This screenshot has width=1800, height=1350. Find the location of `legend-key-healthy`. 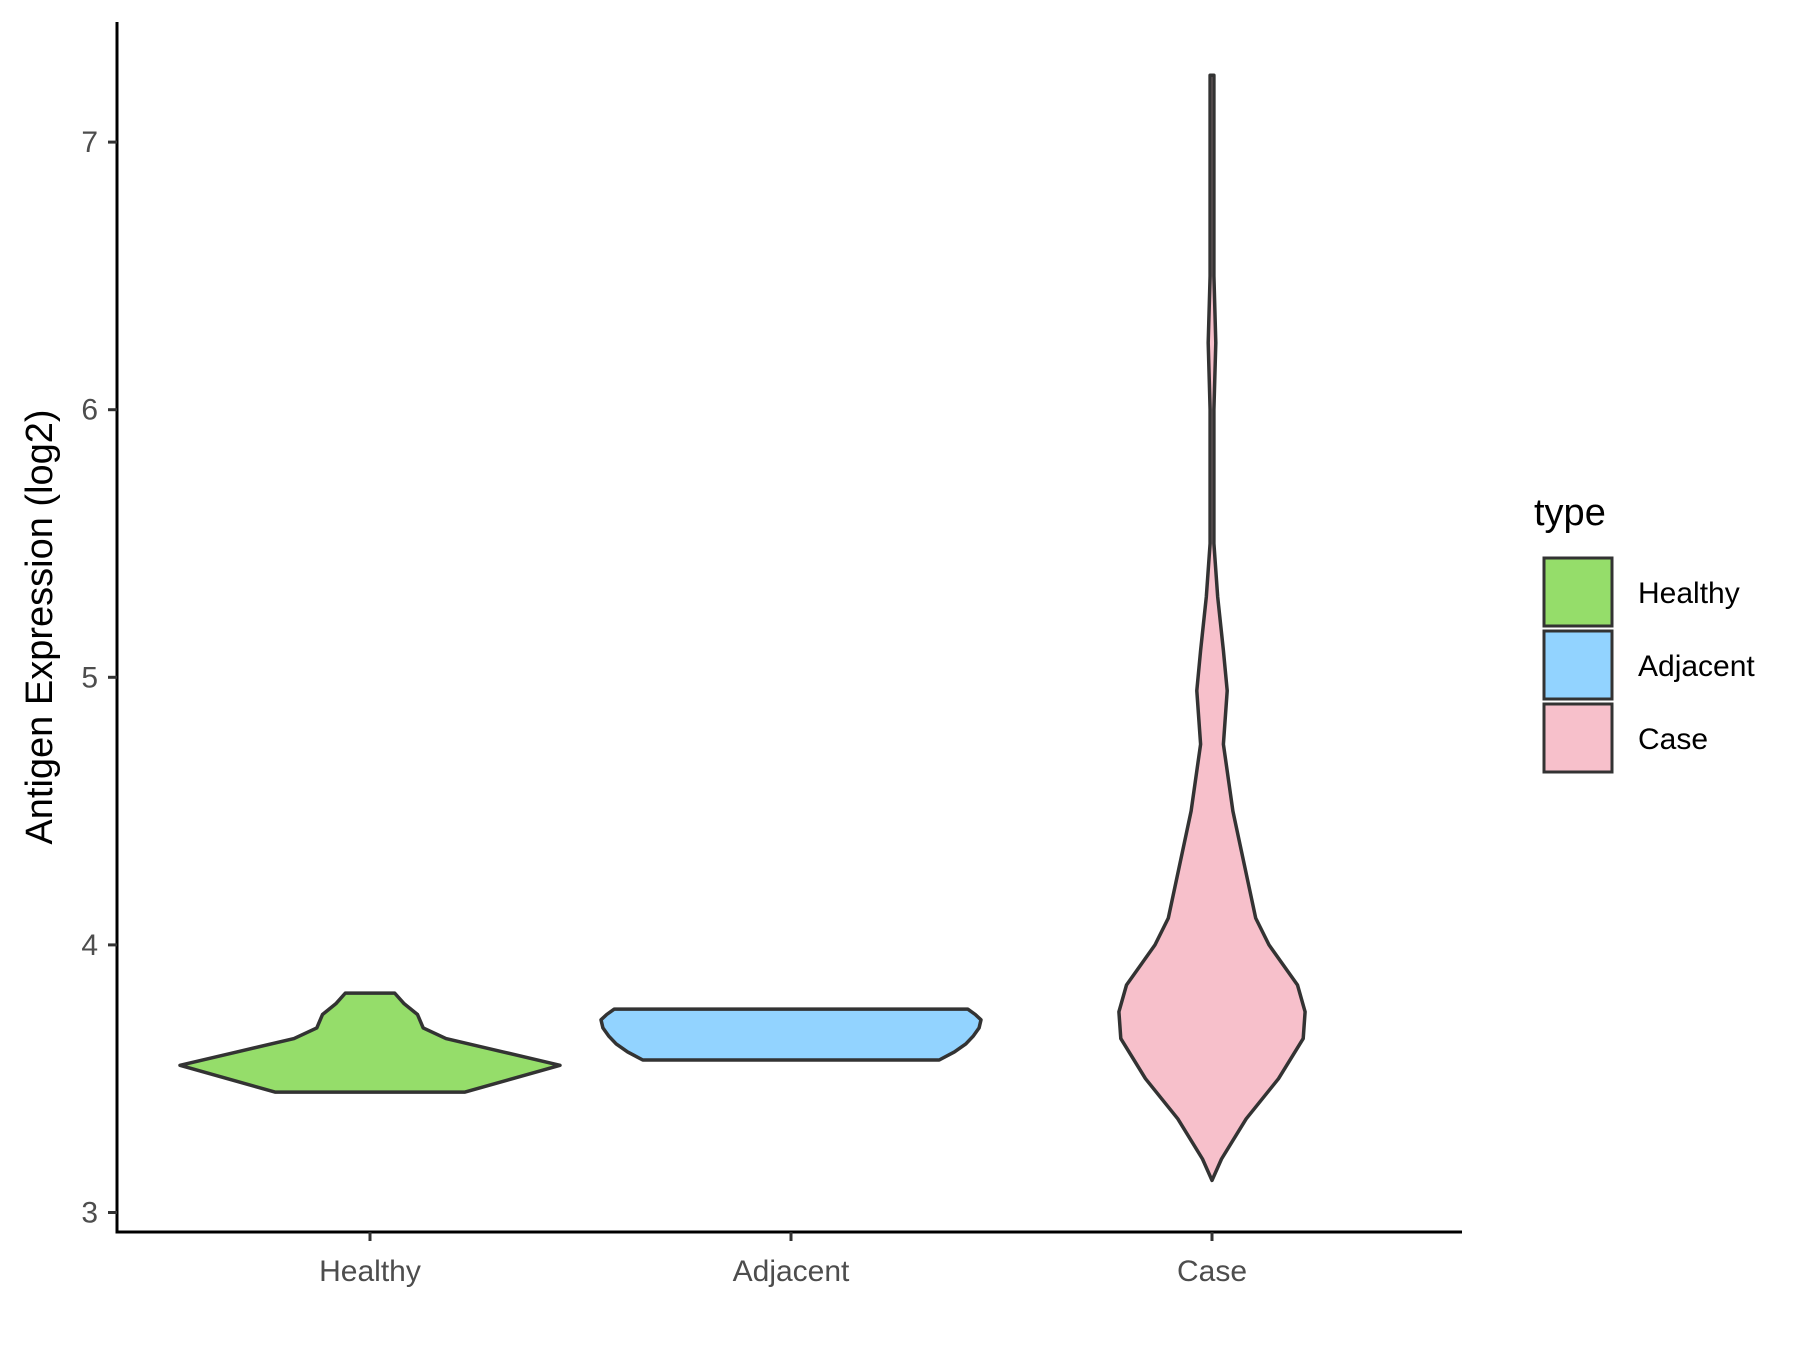

legend-key-healthy is located at coordinates (1578, 592).